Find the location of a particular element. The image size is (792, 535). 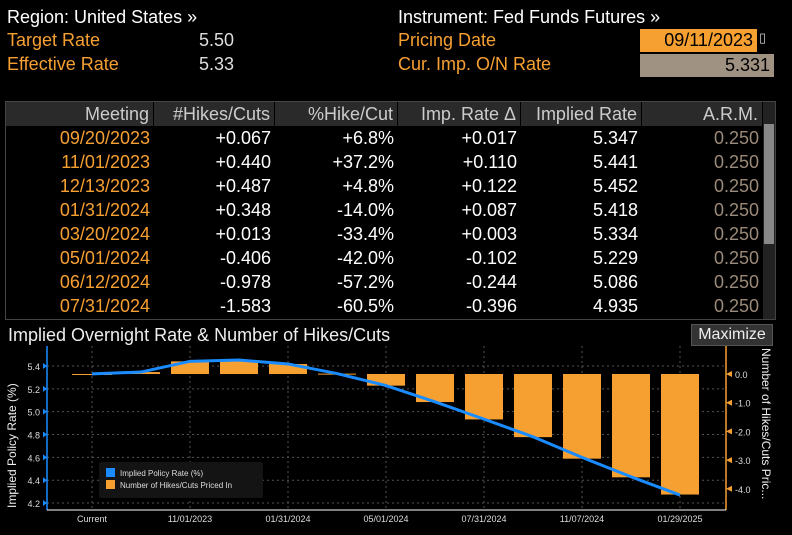

pricing-date-label: Pricing Date is located at coordinates (447, 40).